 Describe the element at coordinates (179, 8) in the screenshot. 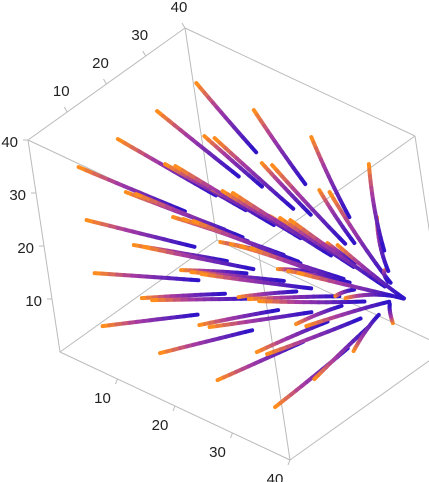

I see `y-tick-label: 40` at that location.